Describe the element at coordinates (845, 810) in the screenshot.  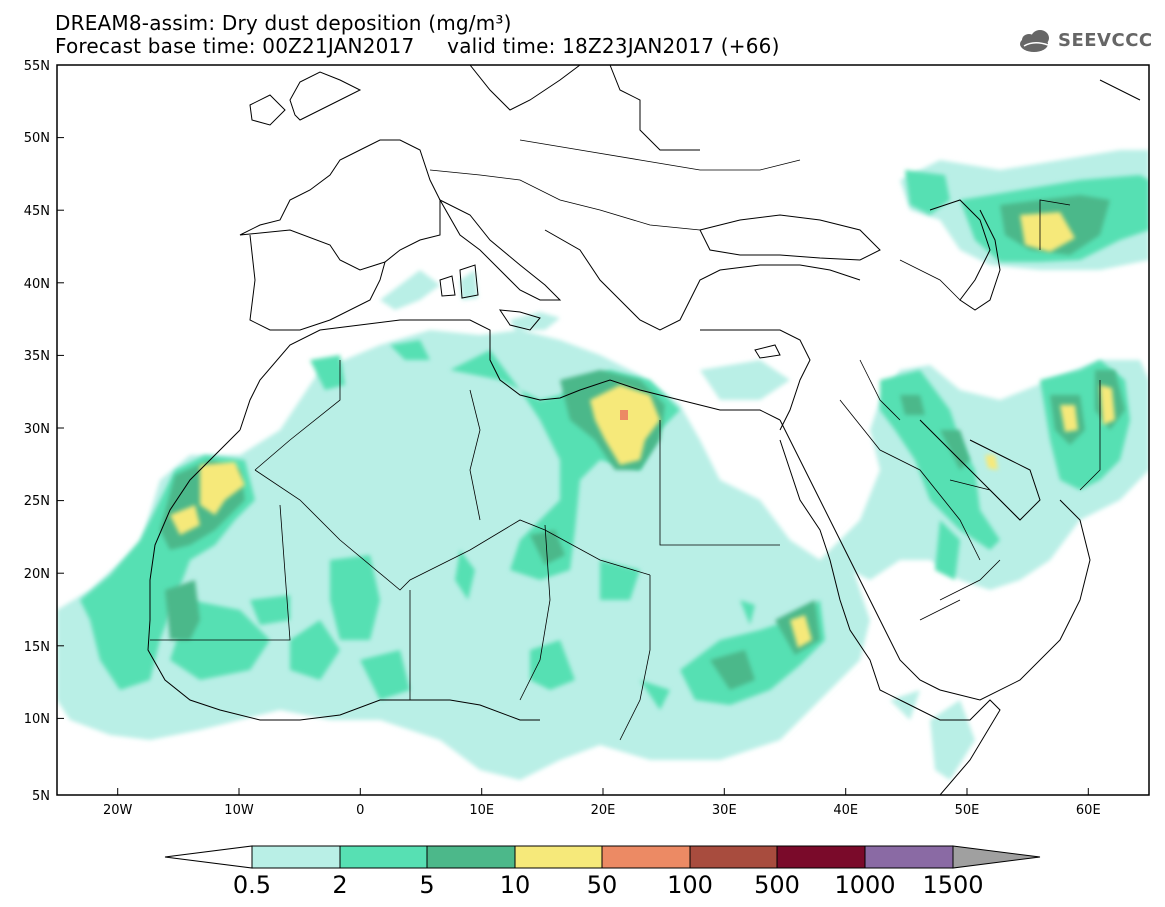
I see `lon-label: 40E` at that location.